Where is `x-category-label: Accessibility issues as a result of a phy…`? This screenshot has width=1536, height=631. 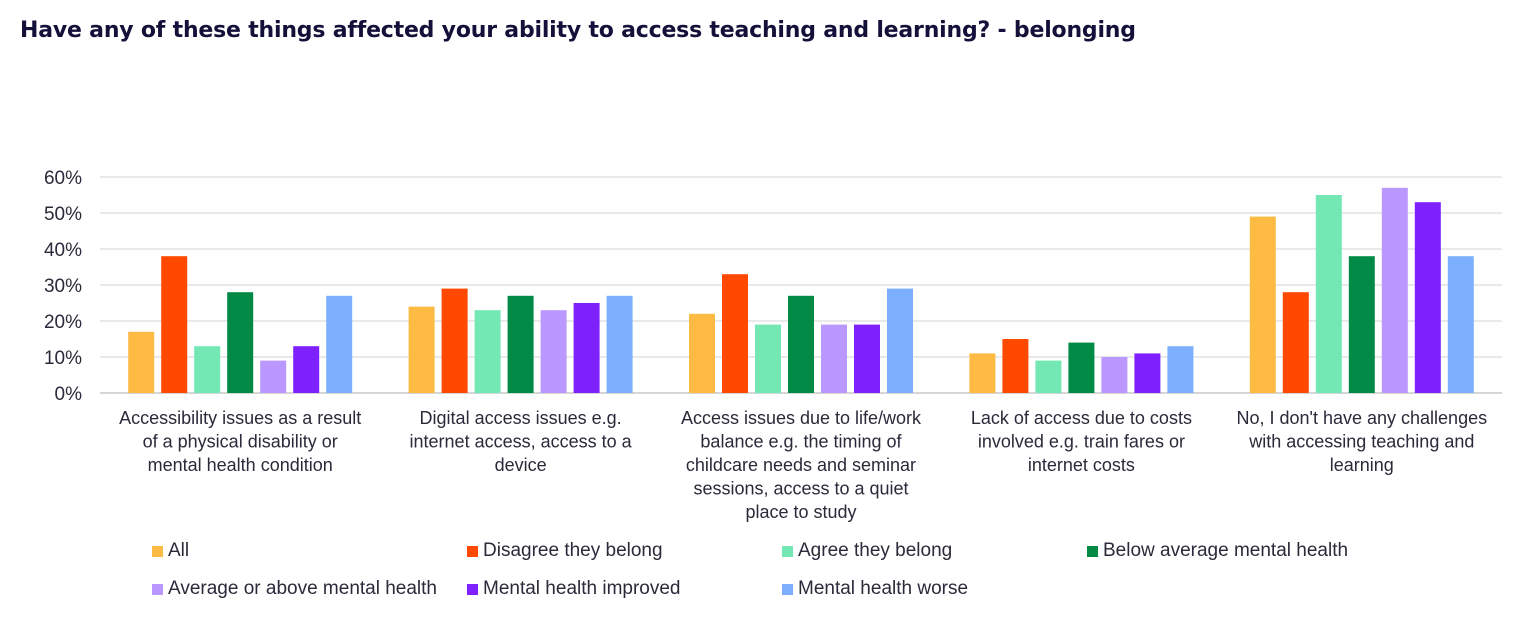
x-category-label: Accessibility issues as a result of a phy… is located at coordinates (240, 441).